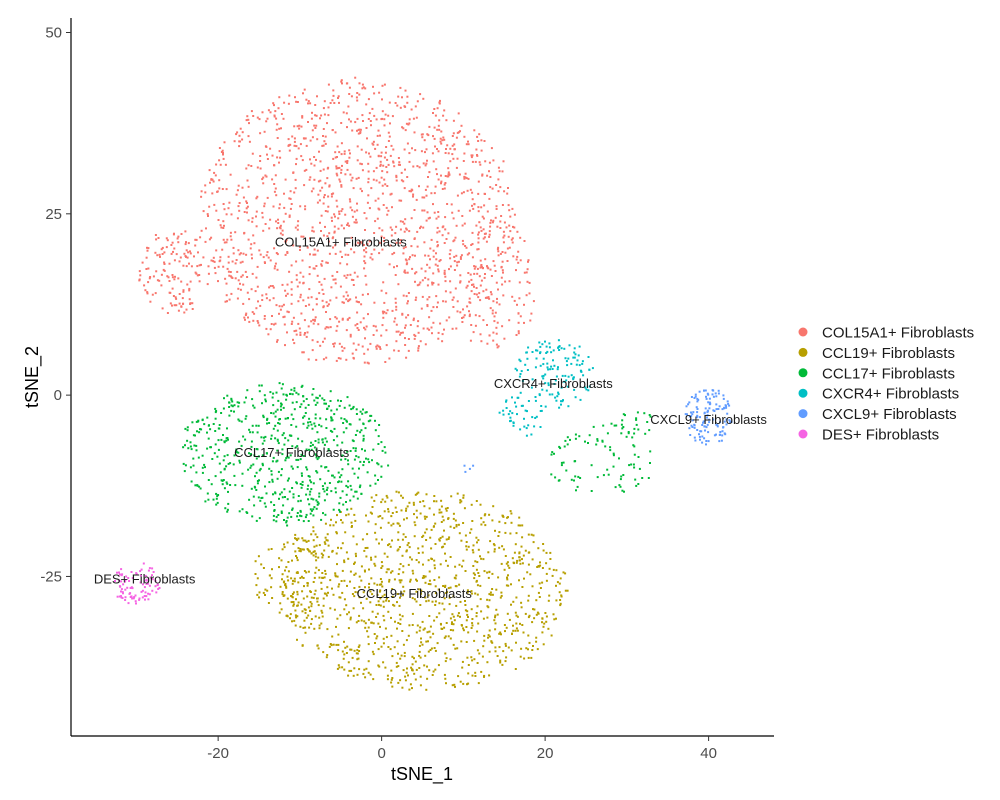  I want to click on legend-item: CCL19+ Fibroblasts, so click(876, 353).